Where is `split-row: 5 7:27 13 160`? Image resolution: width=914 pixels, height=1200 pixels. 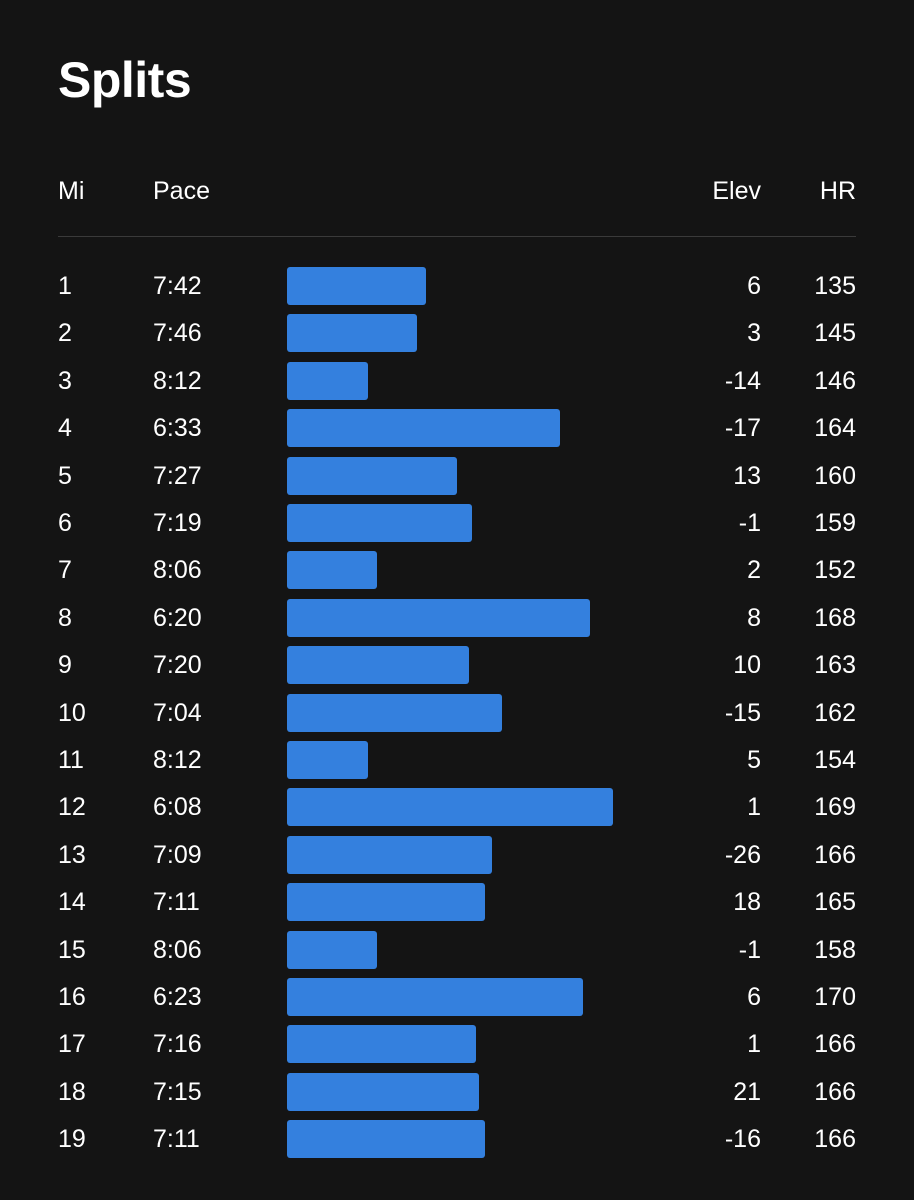
split-row: 5 7:27 13 160 is located at coordinates (457, 476).